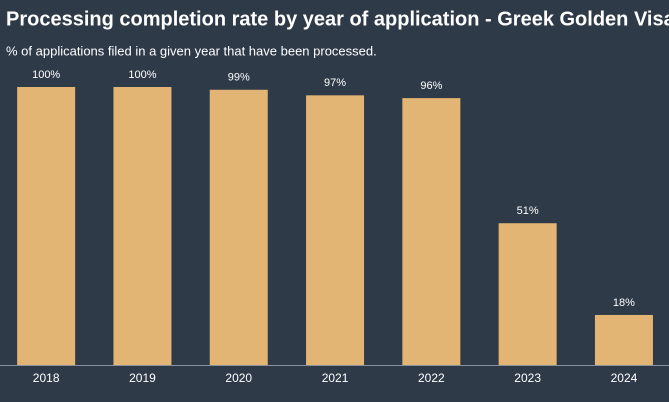 This screenshot has width=669, height=402. I want to click on value-label: 96%, so click(431, 86).